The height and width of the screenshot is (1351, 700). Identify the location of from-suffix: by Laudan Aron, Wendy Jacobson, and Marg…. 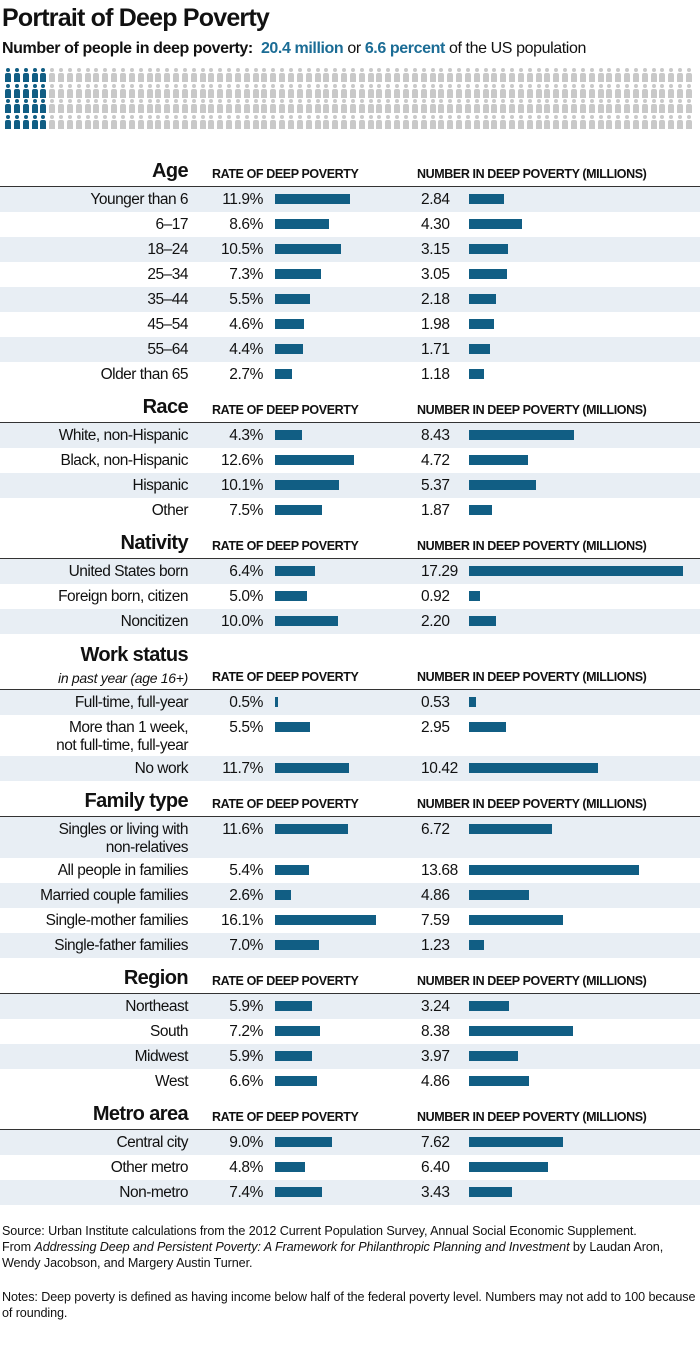
(333, 1255).